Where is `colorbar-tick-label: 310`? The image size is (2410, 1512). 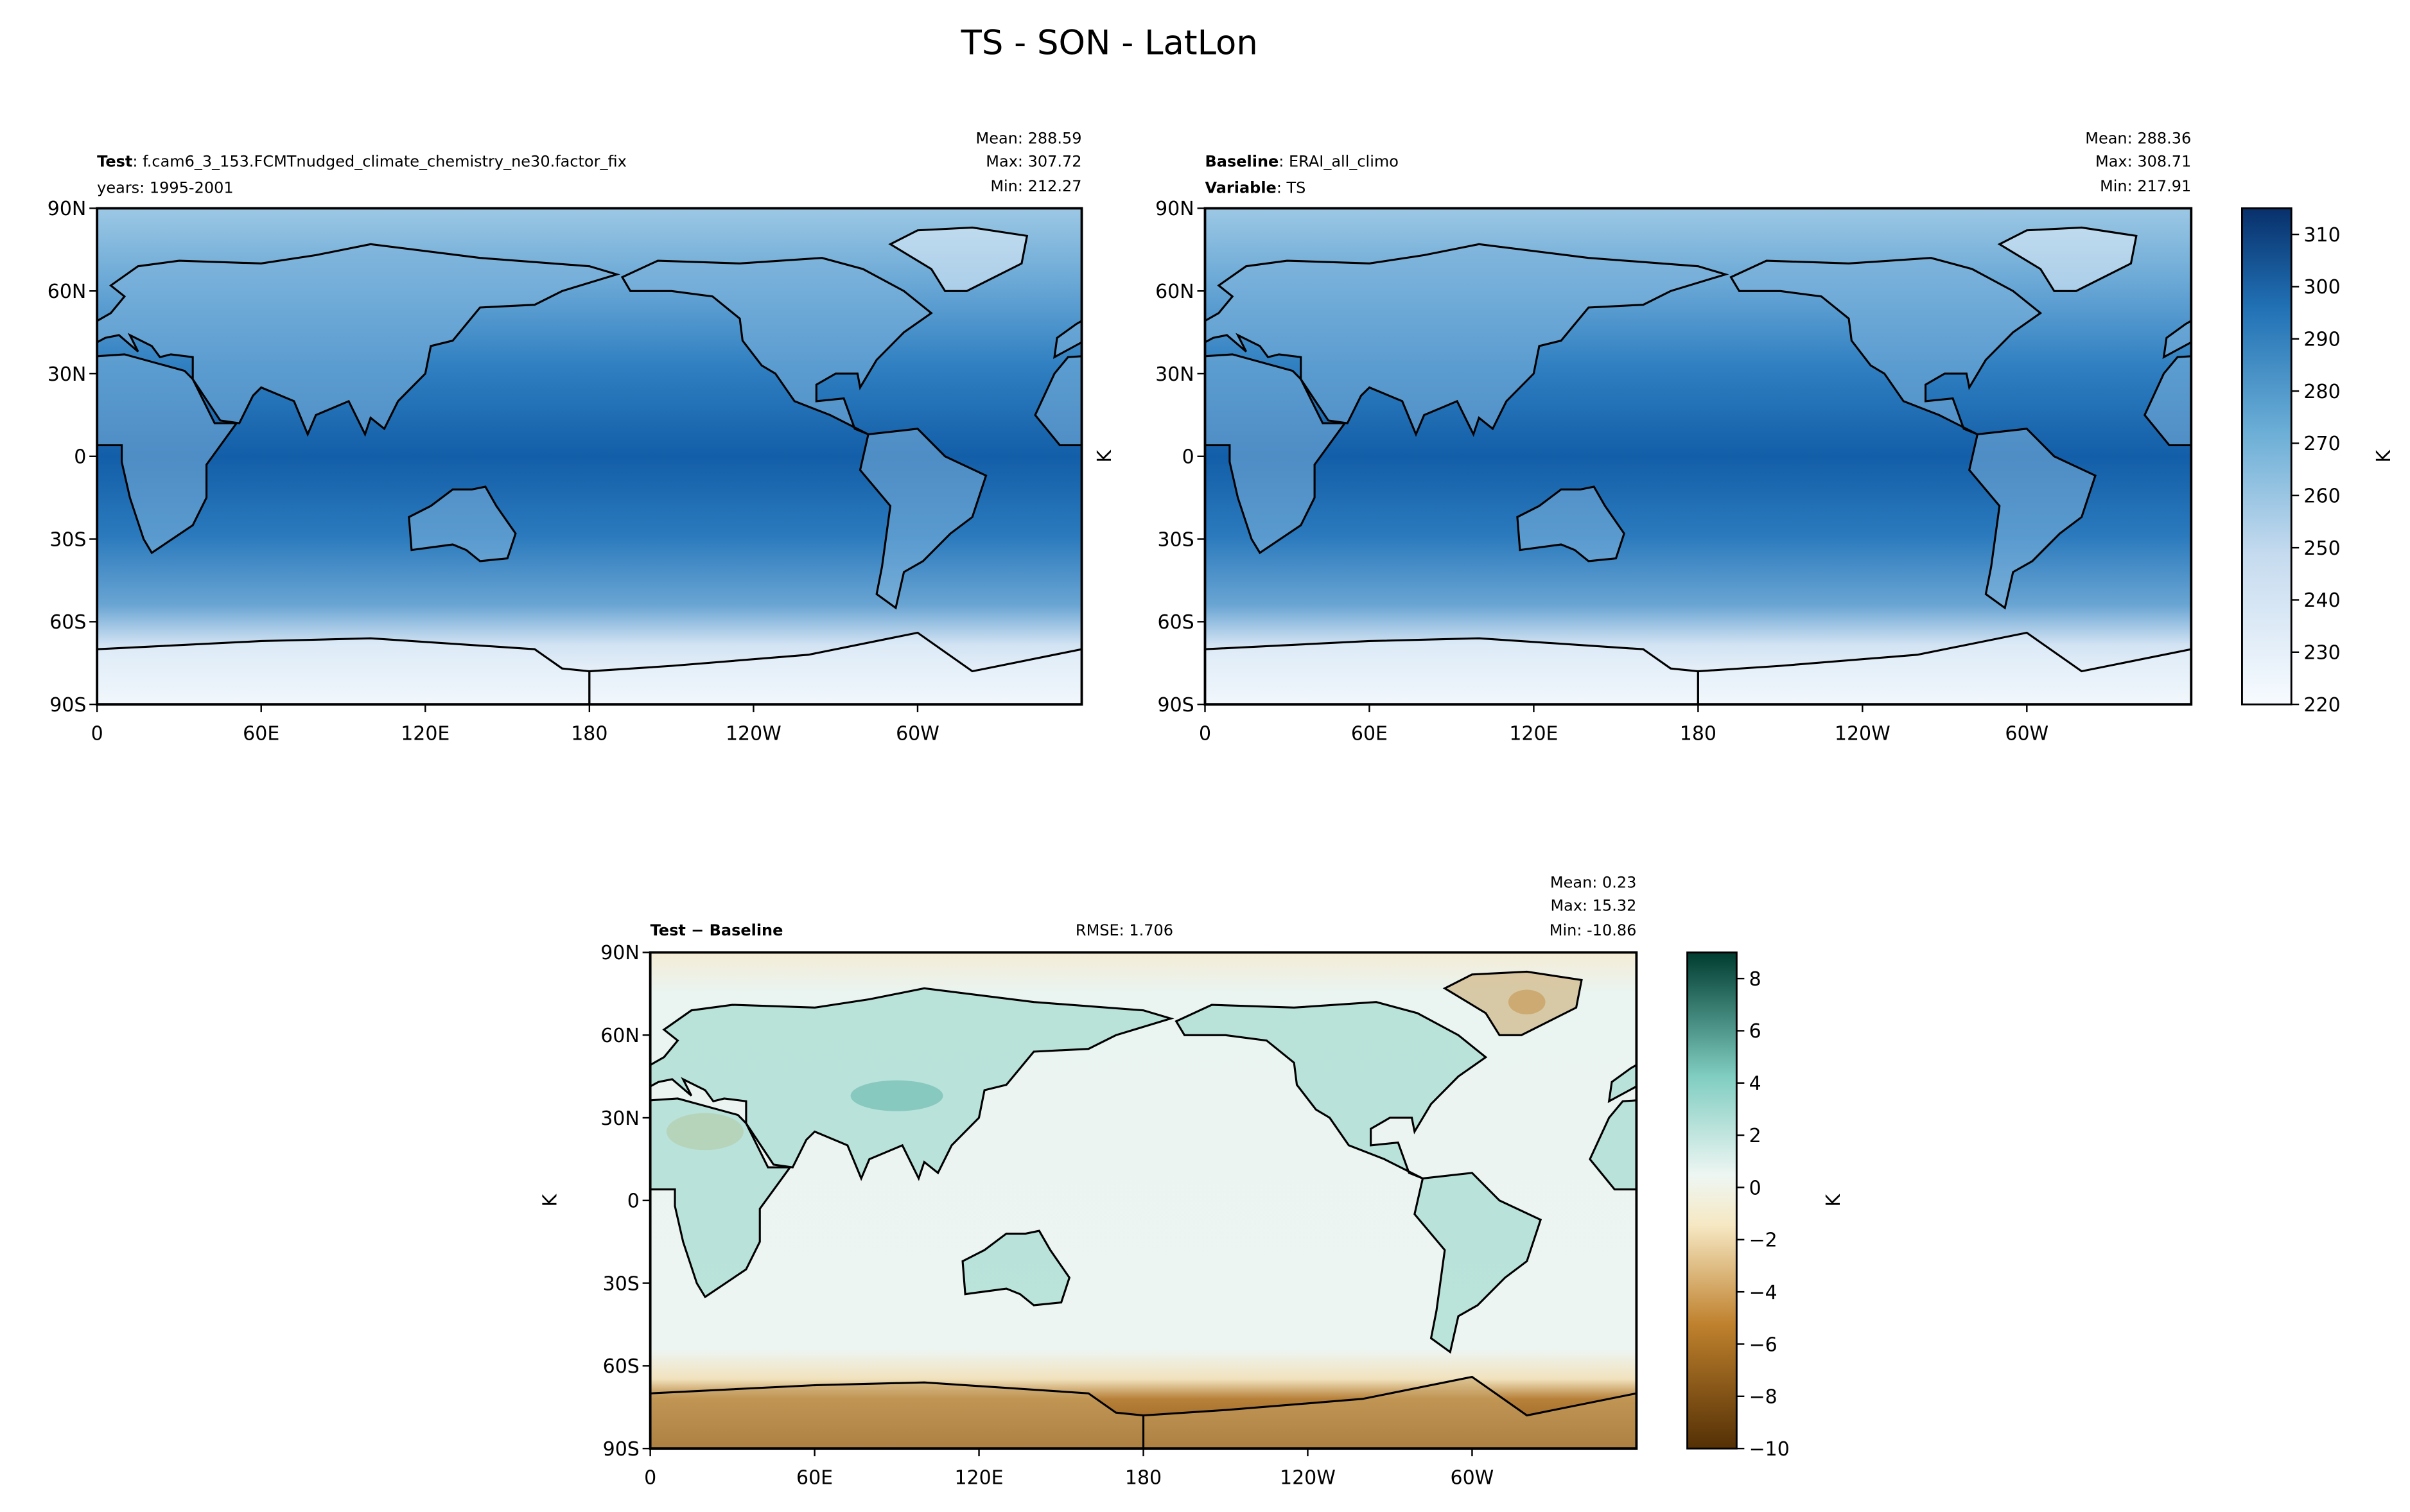
colorbar-tick-label: 310 is located at coordinates (2321, 235).